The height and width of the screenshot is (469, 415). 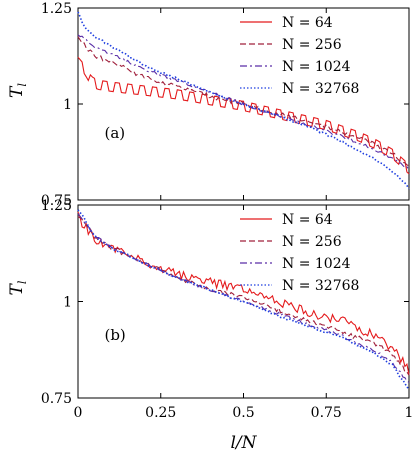 What do you see at coordinates (78, 413) in the screenshot?
I see `x-tick-label: 0` at bounding box center [78, 413].